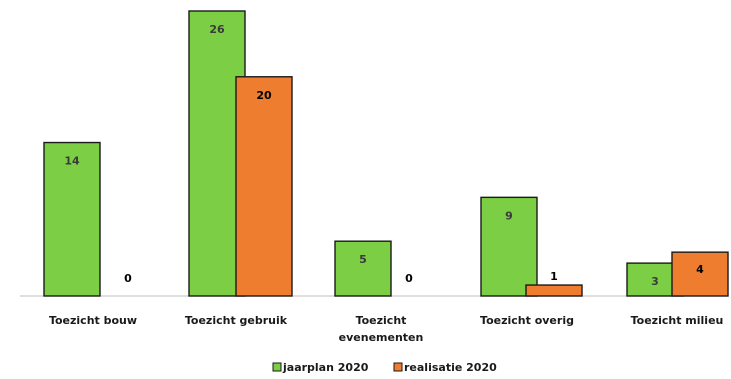 This screenshot has height=379, width=731. What do you see at coordinates (93, 320) in the screenshot?
I see `category-label-0: Toezicht bouw` at bounding box center [93, 320].